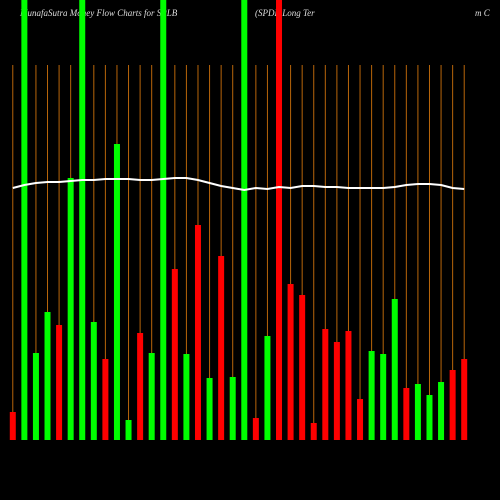 The image size is (500, 500). What do you see at coordinates (238, 184) in the screenshot?
I see `money-flow-line` at bounding box center [238, 184].